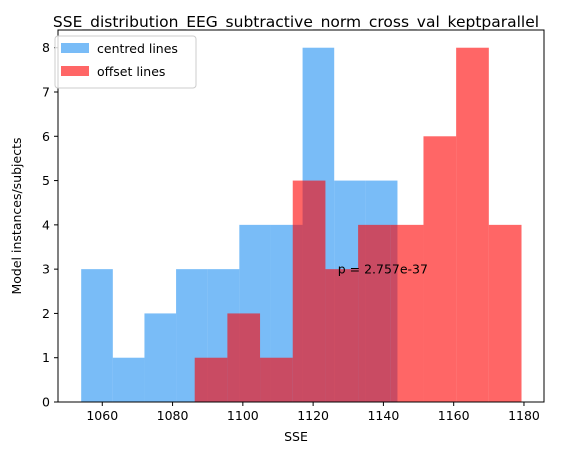  I want to click on legend-label-offset: offset lines, so click(131, 71).